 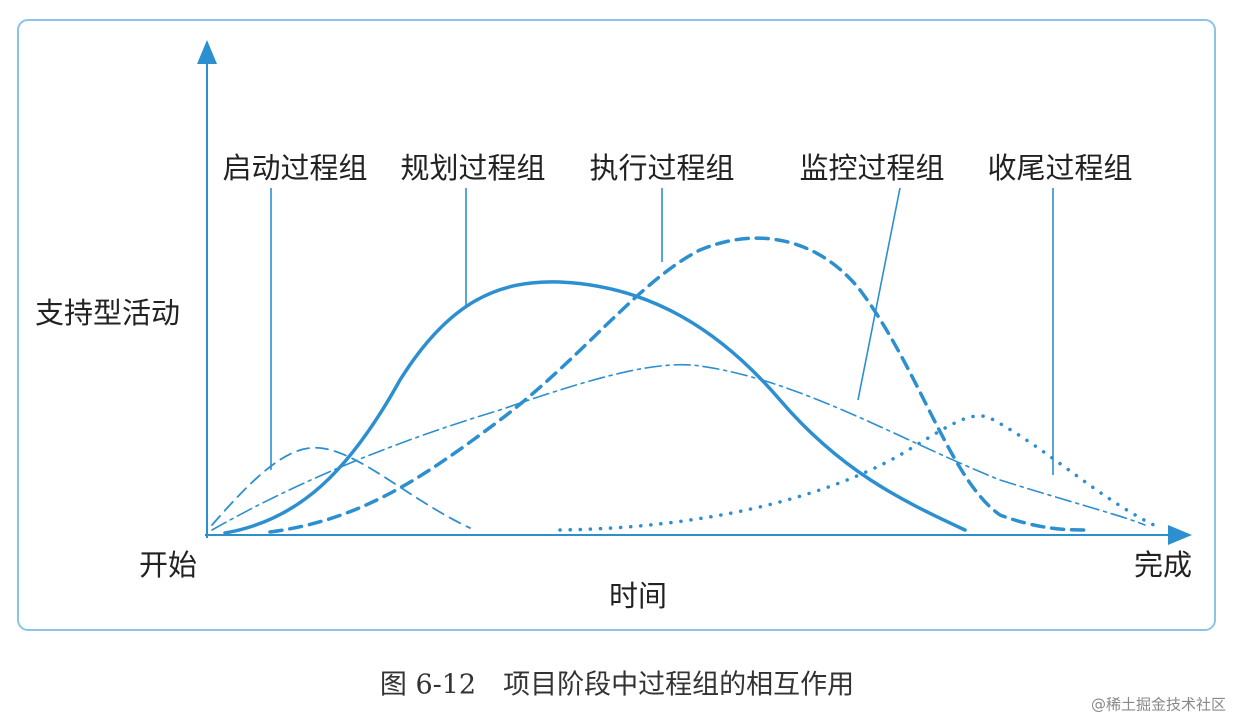 What do you see at coordinates (341, 487) in the screenshot?
I see `initiating-curve` at bounding box center [341, 487].